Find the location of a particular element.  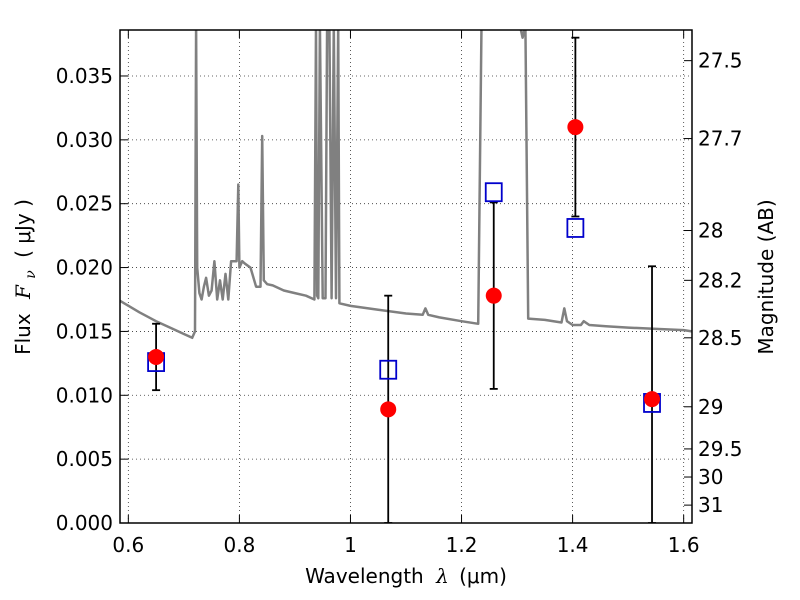

x-tick-label: 1.4 is located at coordinates (573, 545).